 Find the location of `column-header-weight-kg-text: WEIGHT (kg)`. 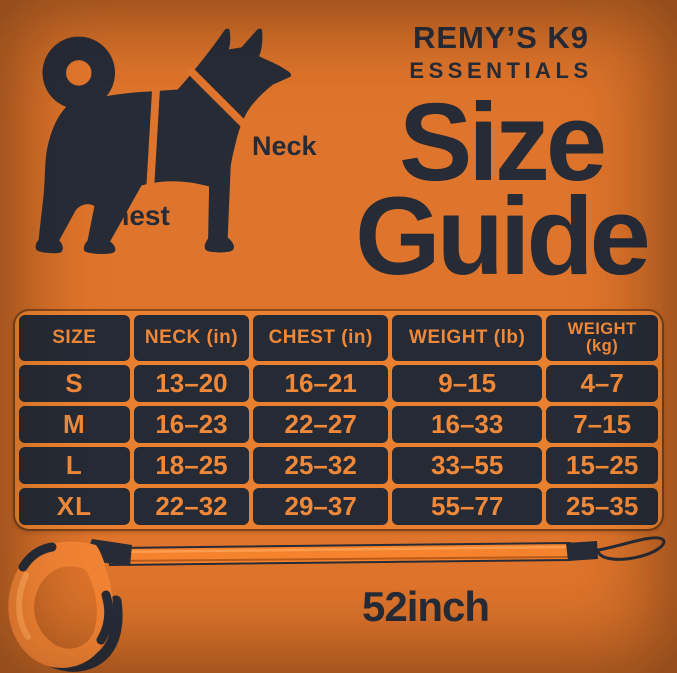

column-header-weight-kg-text: WEIGHT (kg) is located at coordinates (602, 337).